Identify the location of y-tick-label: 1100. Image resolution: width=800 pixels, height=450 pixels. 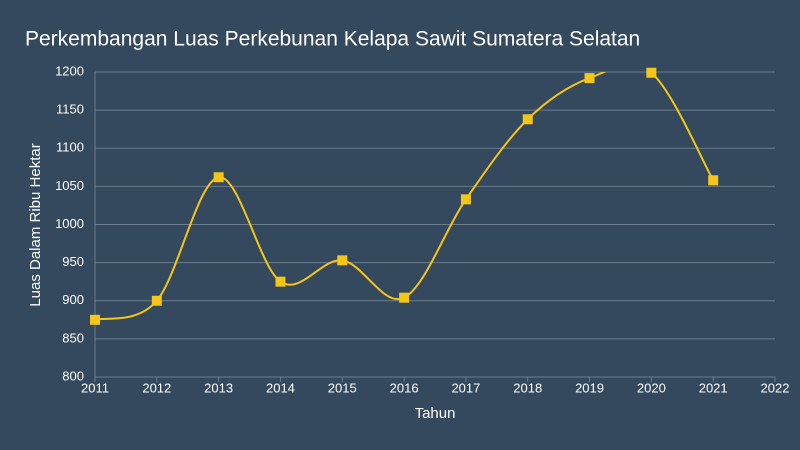
(70, 147).